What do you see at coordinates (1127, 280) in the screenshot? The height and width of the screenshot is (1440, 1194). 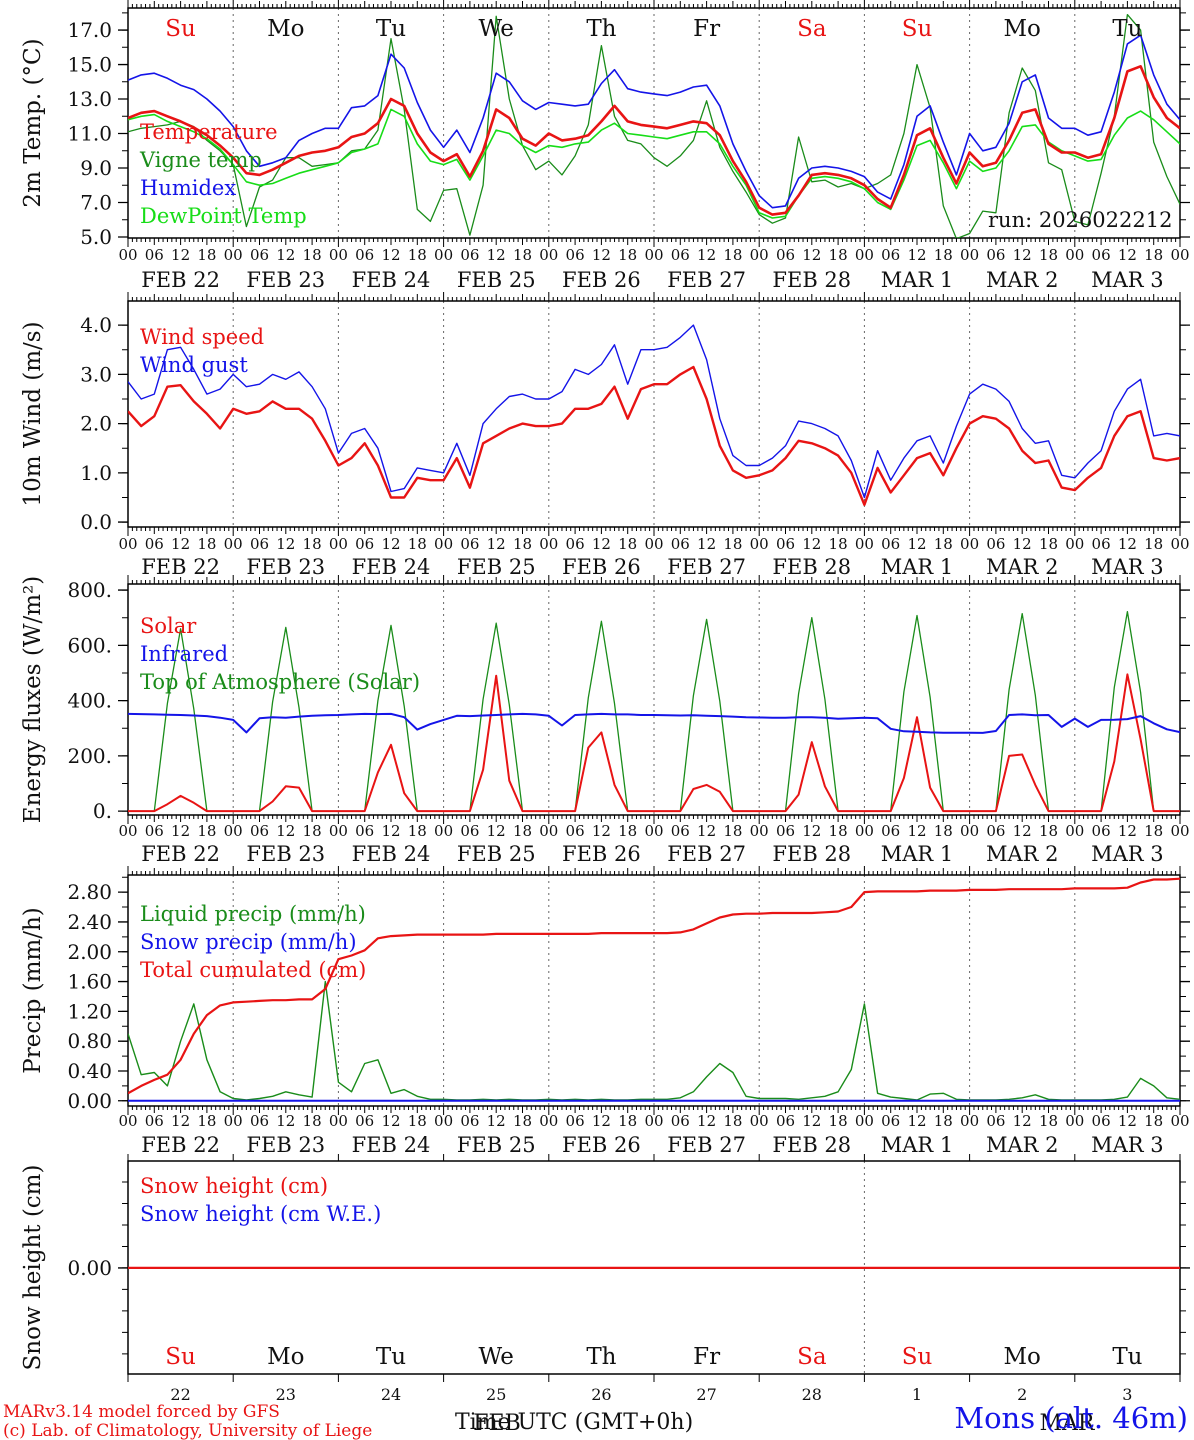 I see `date-label: MAR 3` at bounding box center [1127, 280].